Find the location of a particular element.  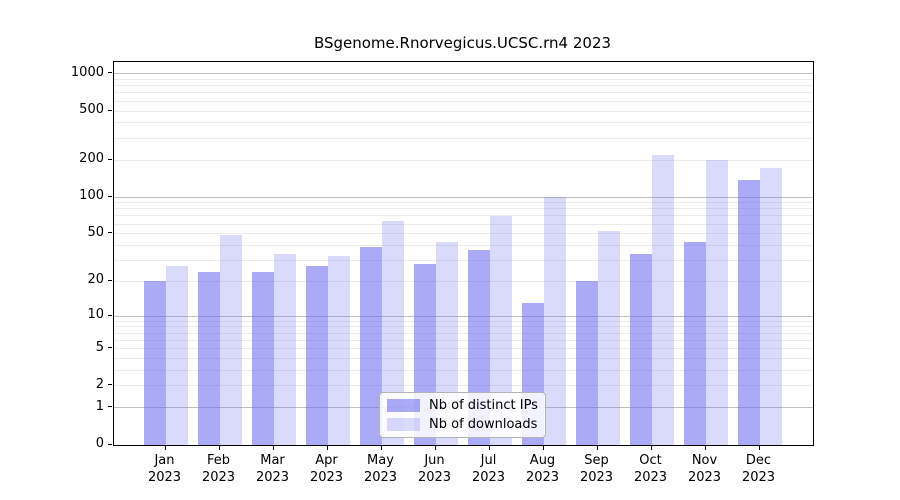

y-tick-label: 1 is located at coordinates (99, 406).